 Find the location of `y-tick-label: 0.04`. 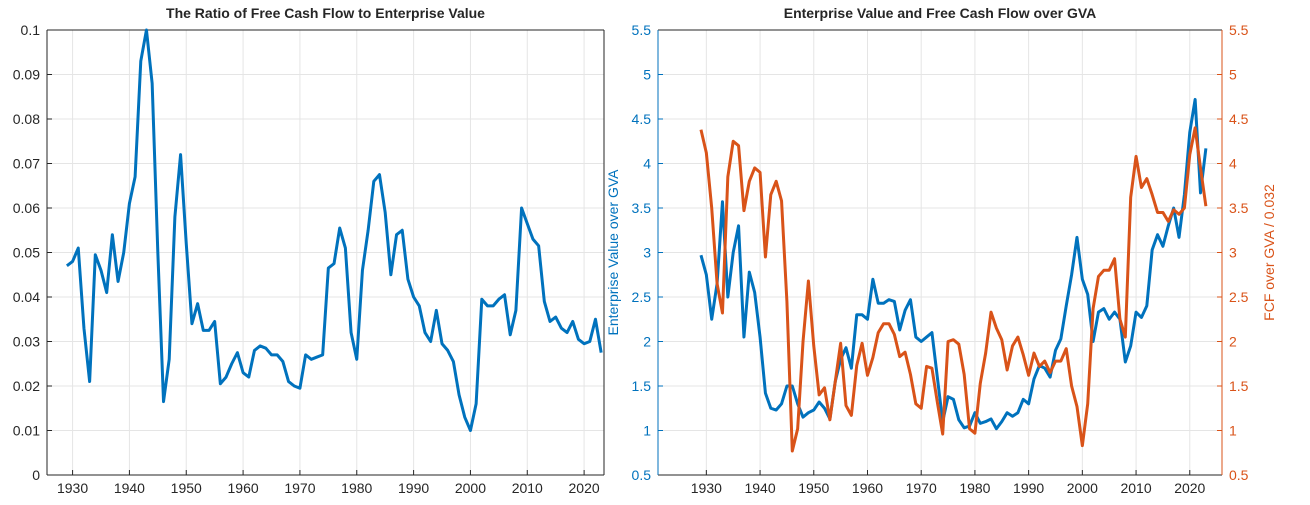

y-tick-label: 0.04 is located at coordinates (26, 297).